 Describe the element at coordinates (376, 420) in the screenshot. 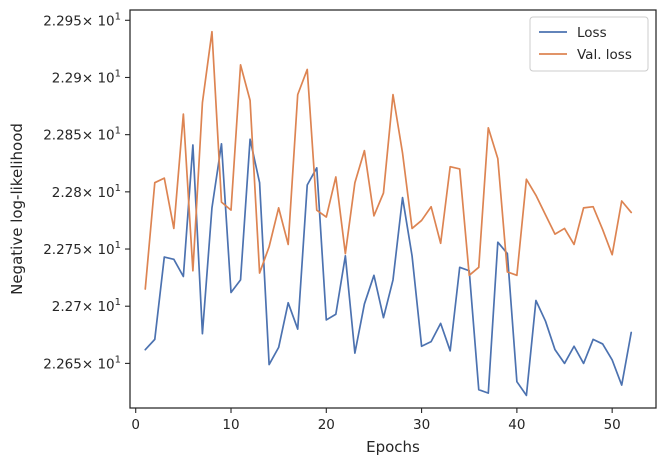

I see `x-axis-ticks: 0 10 20 30 40 50` at that location.